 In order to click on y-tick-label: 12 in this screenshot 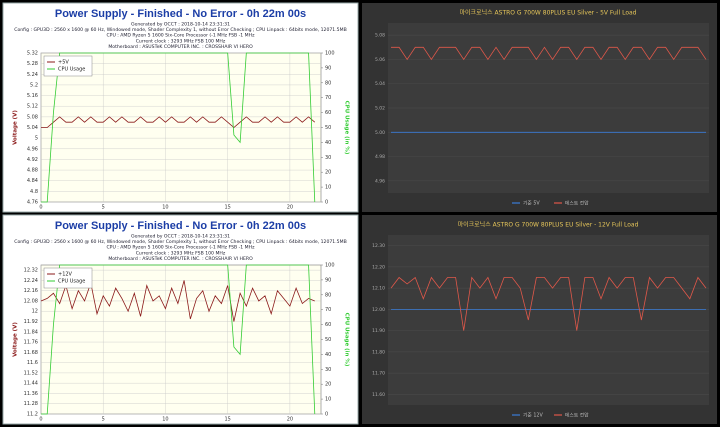, I will do `click(35, 312)`.